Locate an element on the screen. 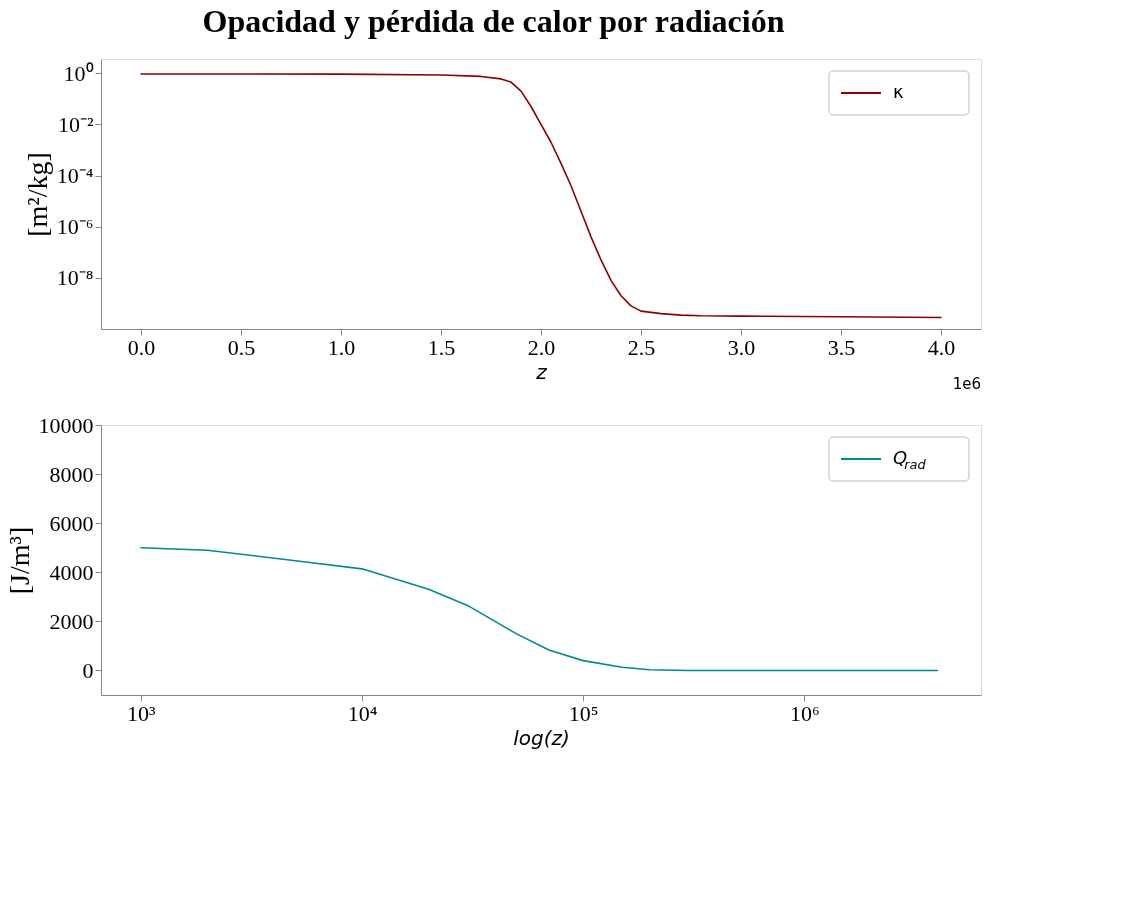 The width and height of the screenshot is (1129, 907). x-tick-label: 10⁴ is located at coordinates (362, 713).